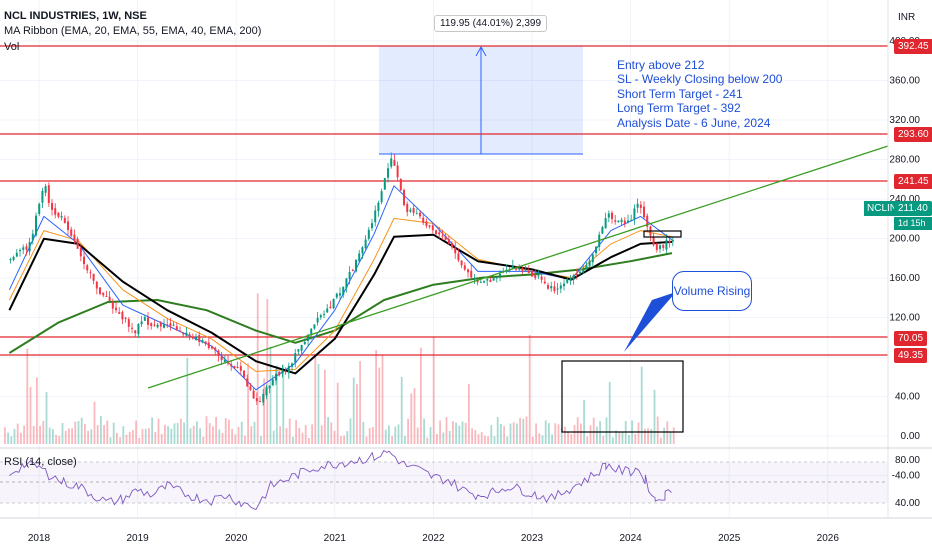 The height and width of the screenshot is (550, 932). I want to click on y-tick-4: 240.00, so click(904, 199).